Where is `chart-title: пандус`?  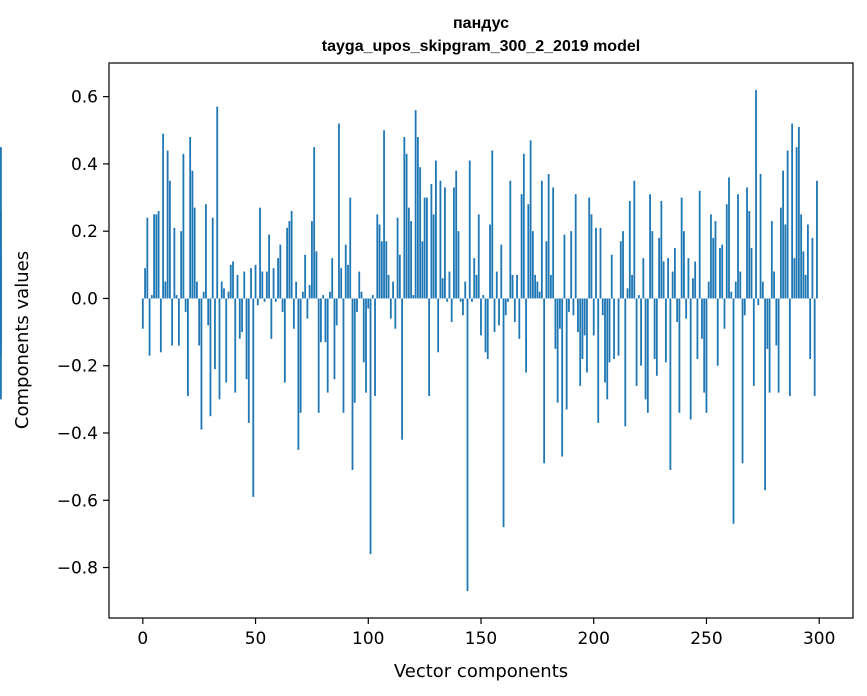
chart-title: пандус is located at coordinates (481, 23).